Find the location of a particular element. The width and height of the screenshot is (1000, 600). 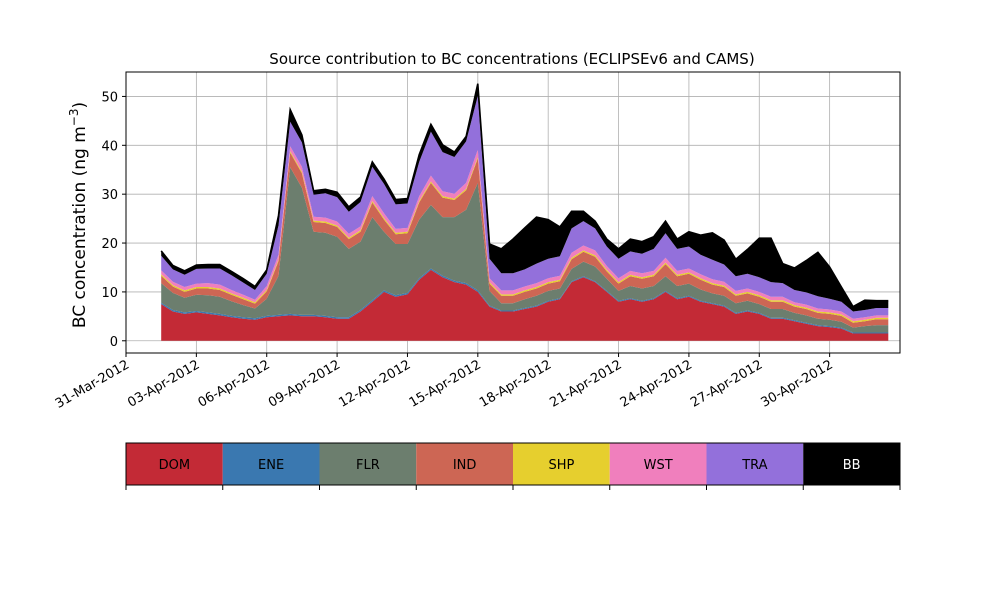

x-tick-label: 31-Mar-2012 is located at coordinates (92, 384).